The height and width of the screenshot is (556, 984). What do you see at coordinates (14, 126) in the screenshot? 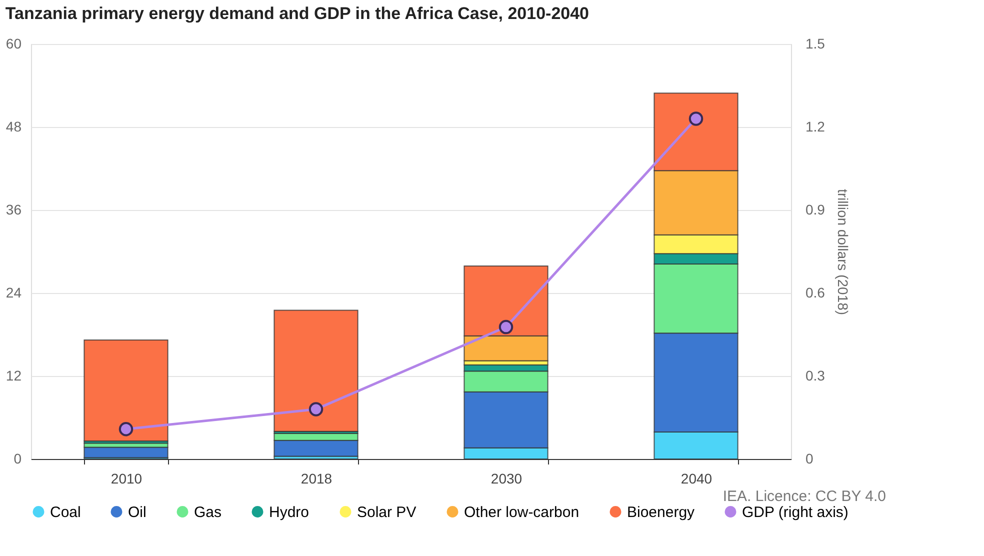
I see `y-tick-label: 48` at bounding box center [14, 126].